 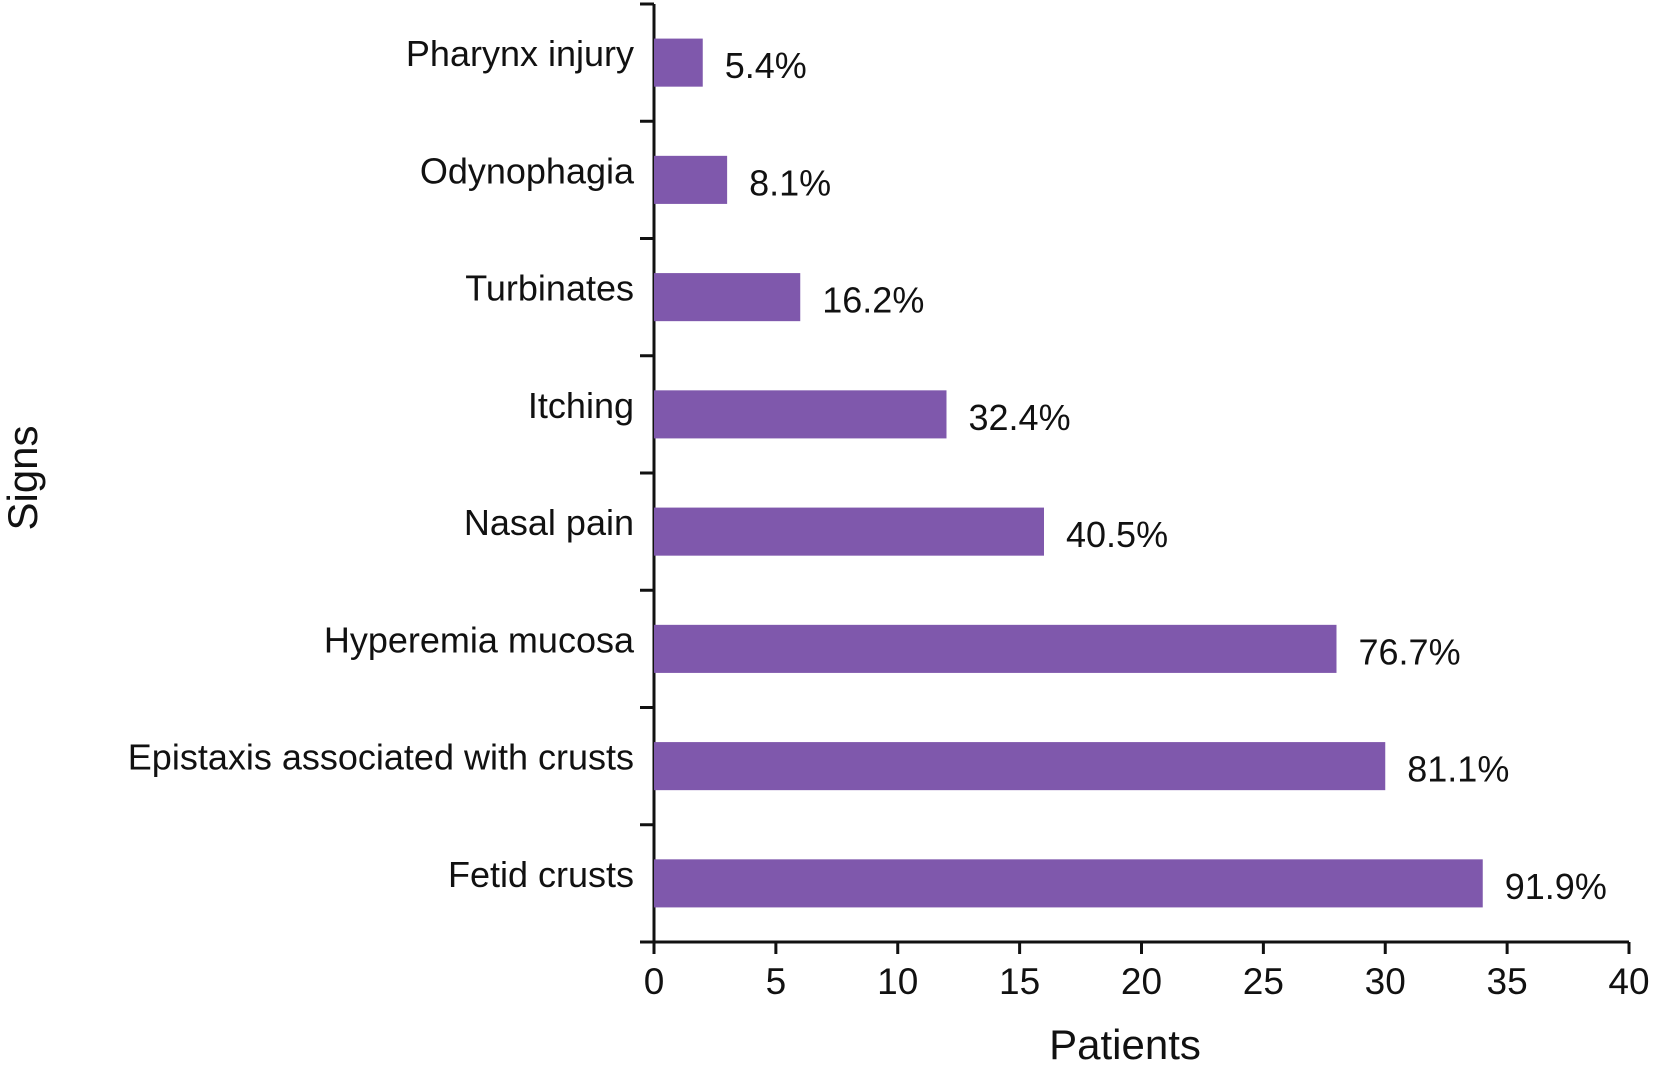 I want to click on x-tick-label: 20, so click(x=1141, y=981).